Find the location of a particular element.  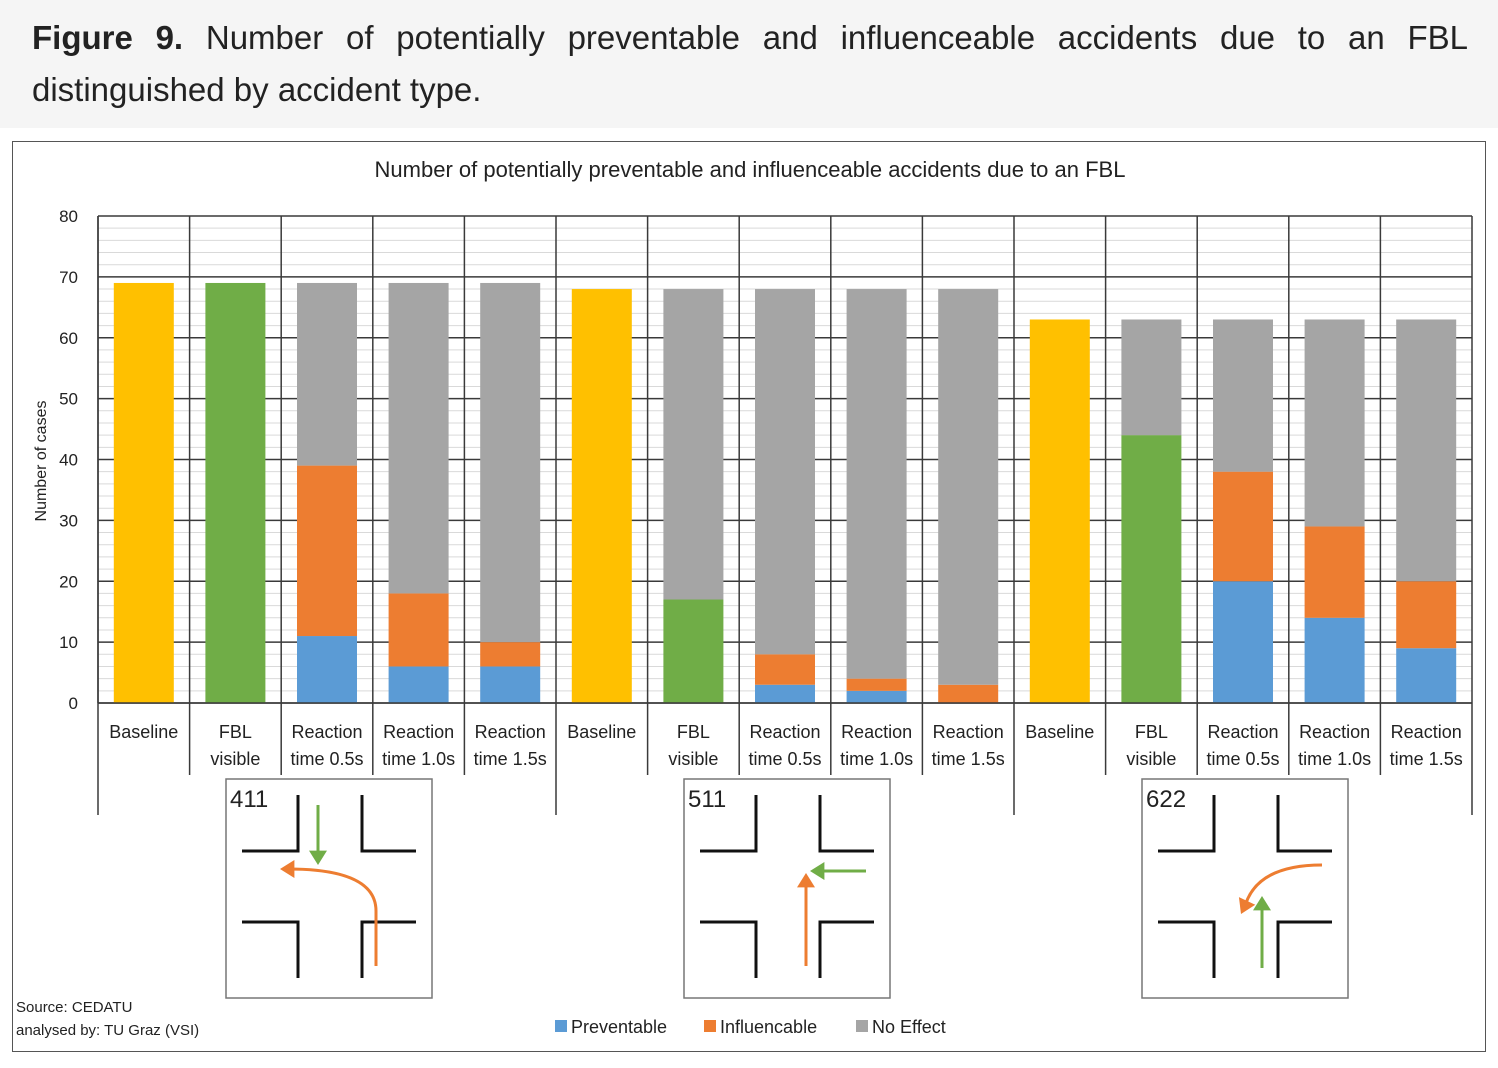

y-tick-label: 60 is located at coordinates (68, 338).